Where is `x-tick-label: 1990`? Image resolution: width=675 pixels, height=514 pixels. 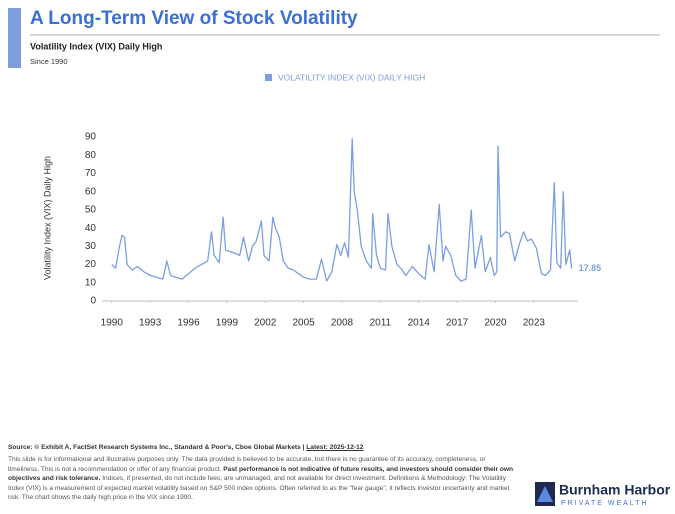 x-tick-label: 1990 is located at coordinates (112, 323).